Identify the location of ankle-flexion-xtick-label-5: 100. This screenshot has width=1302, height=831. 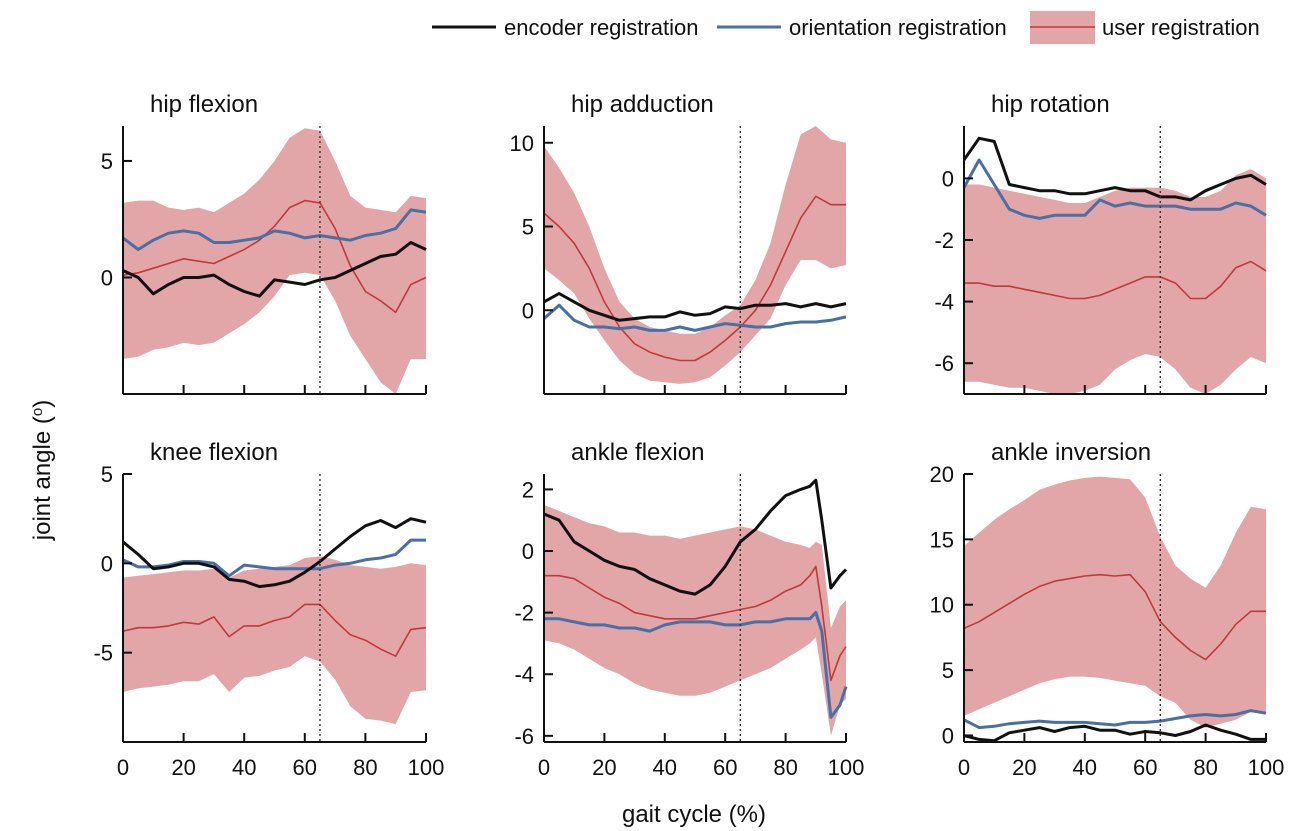
(846, 767).